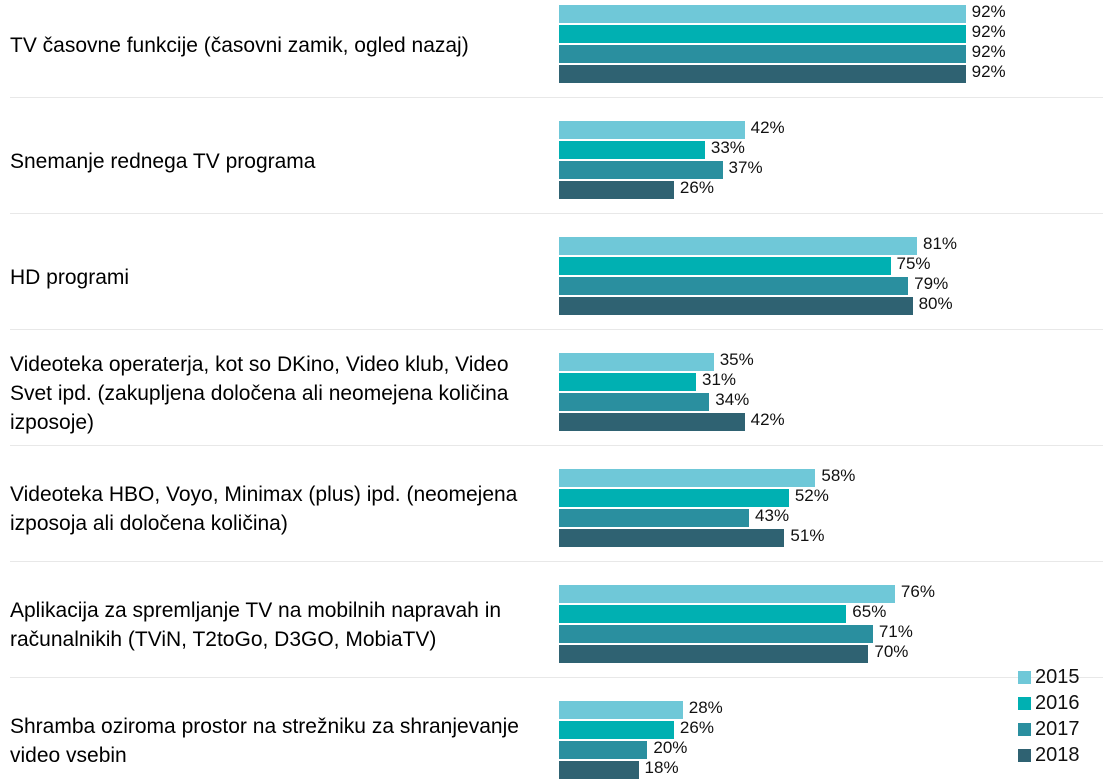 The width and height of the screenshot is (1103, 780). Describe the element at coordinates (1057, 677) in the screenshot. I see `legend-label: 2015` at that location.